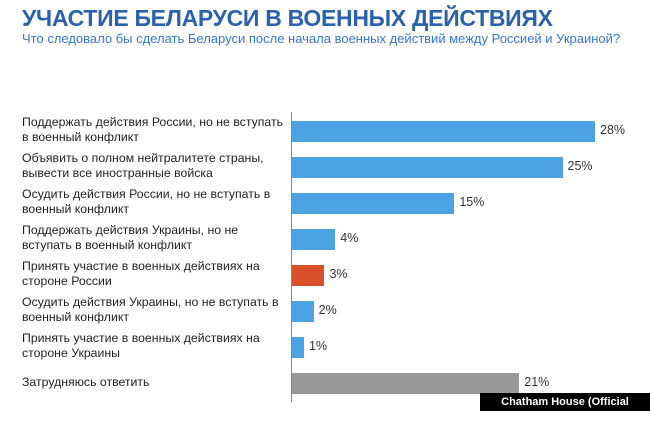 The height and width of the screenshot is (429, 650). What do you see at coordinates (287, 18) in the screenshot?
I see `chart-title: УЧАСТИЕ БЕЛАРУСИ В ВОЕННЫХ ДЕЙСТВИЯХ` at bounding box center [287, 18].